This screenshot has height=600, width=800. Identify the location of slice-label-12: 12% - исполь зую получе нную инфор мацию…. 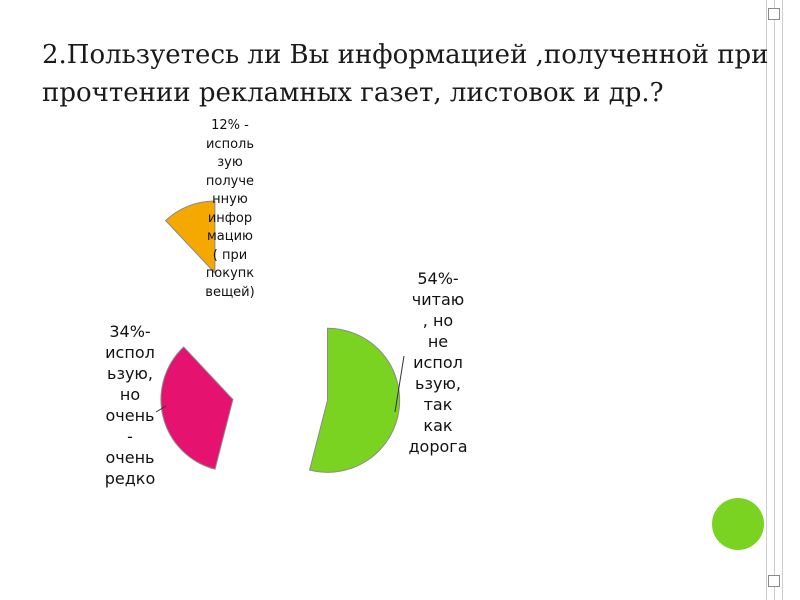
(230, 209).